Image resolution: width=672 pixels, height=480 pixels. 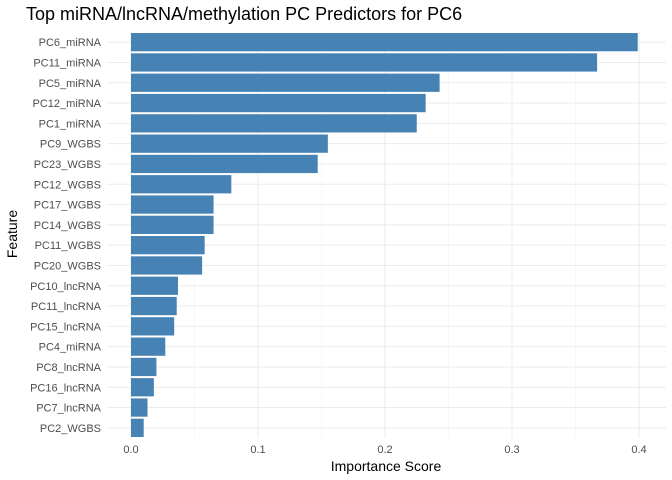 What do you see at coordinates (172, 204) in the screenshot?
I see `bar-PC17_WGBS` at bounding box center [172, 204].